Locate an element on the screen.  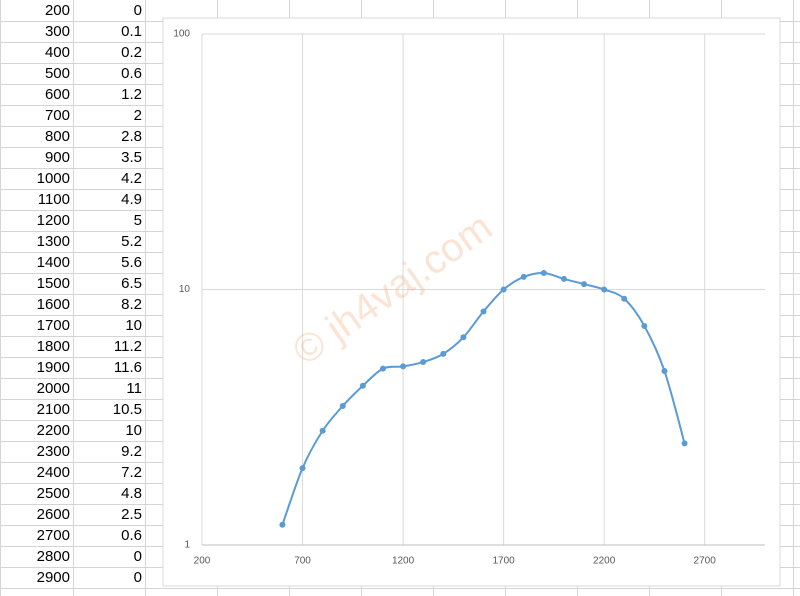
cell: 2.5 is located at coordinates (131, 514).